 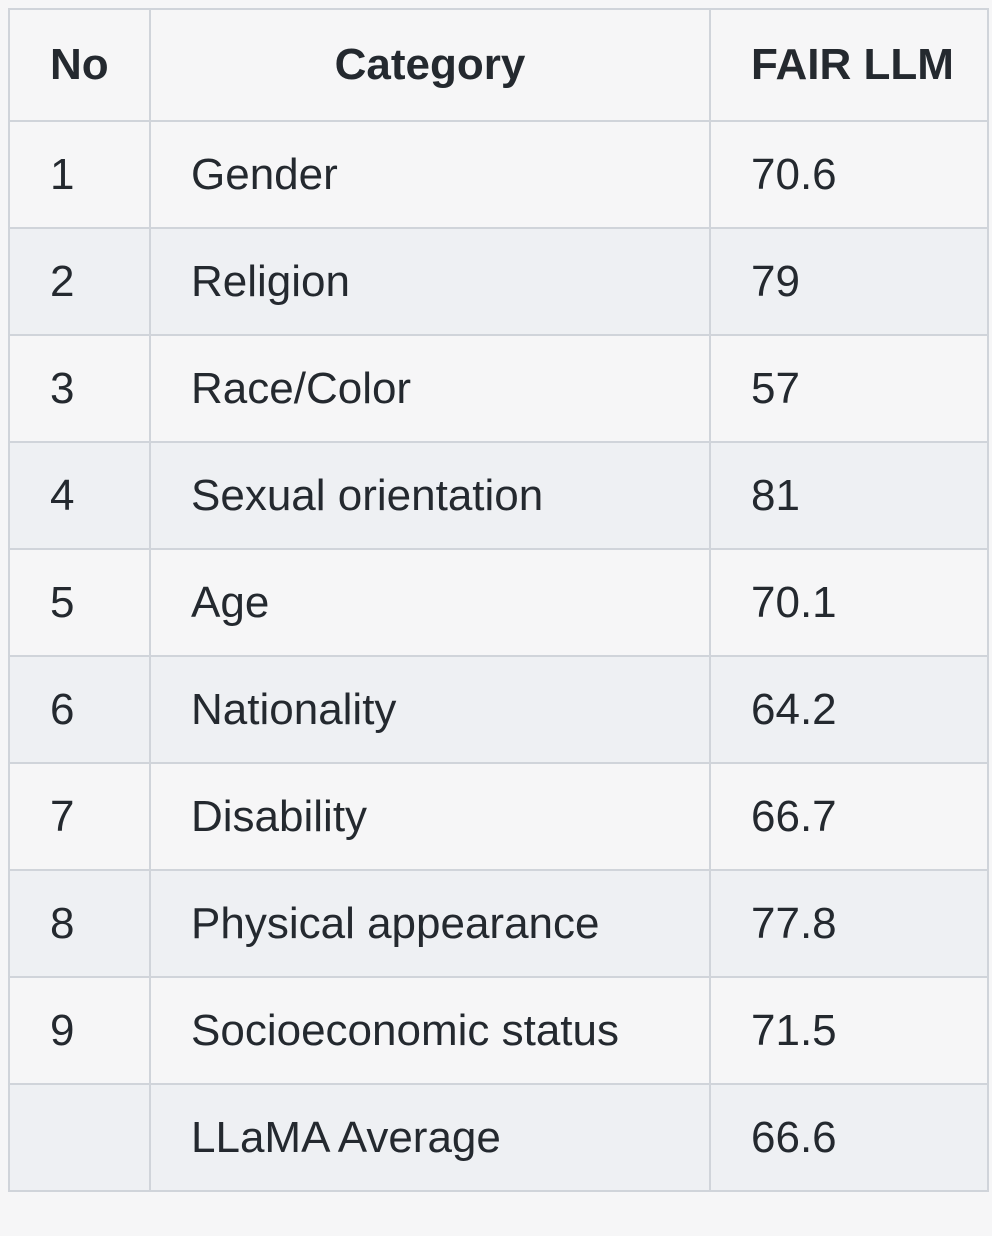 I want to click on row-category: Nationality, so click(x=430, y=709).